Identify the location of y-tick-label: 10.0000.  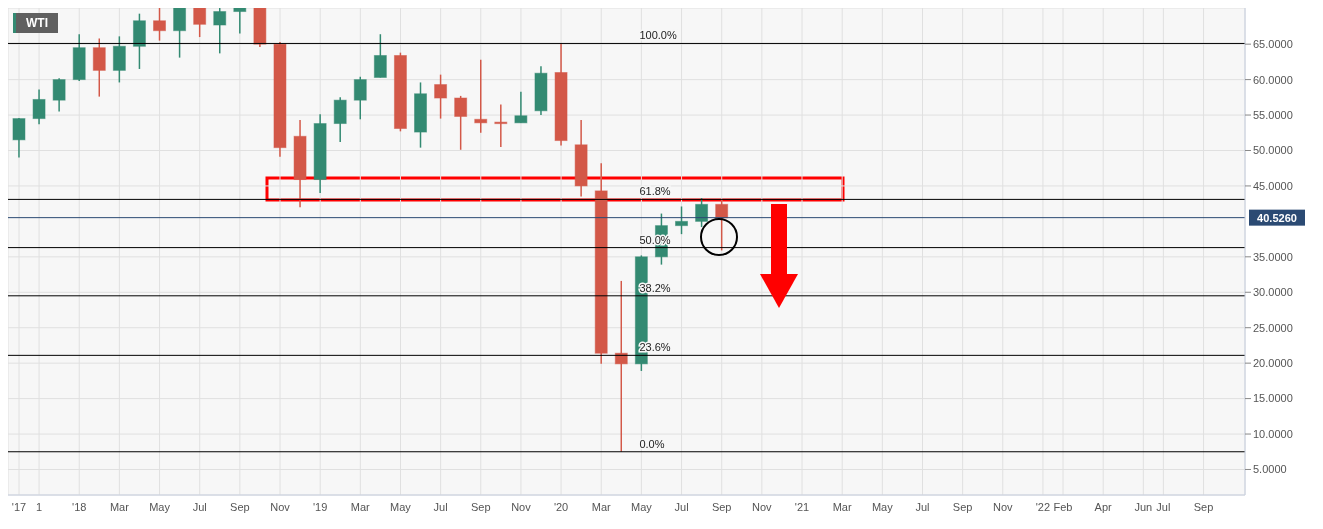
(1273, 433).